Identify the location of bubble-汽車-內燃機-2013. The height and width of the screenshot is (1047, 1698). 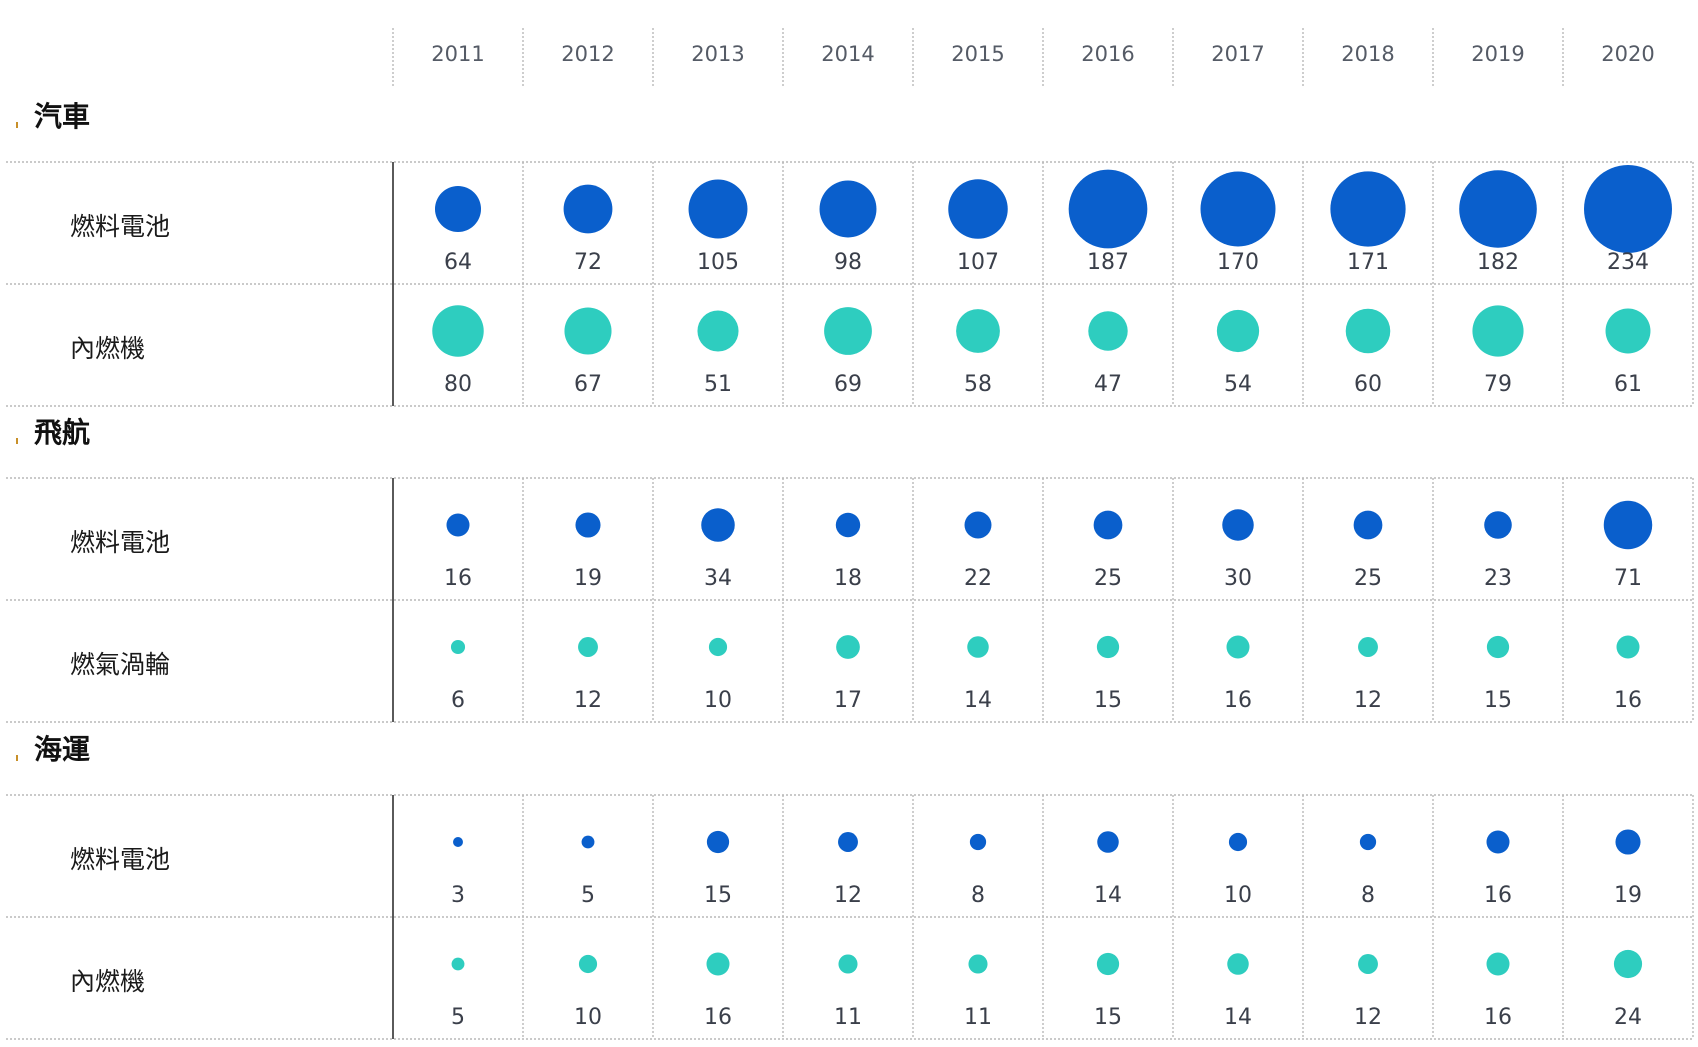
(717, 330).